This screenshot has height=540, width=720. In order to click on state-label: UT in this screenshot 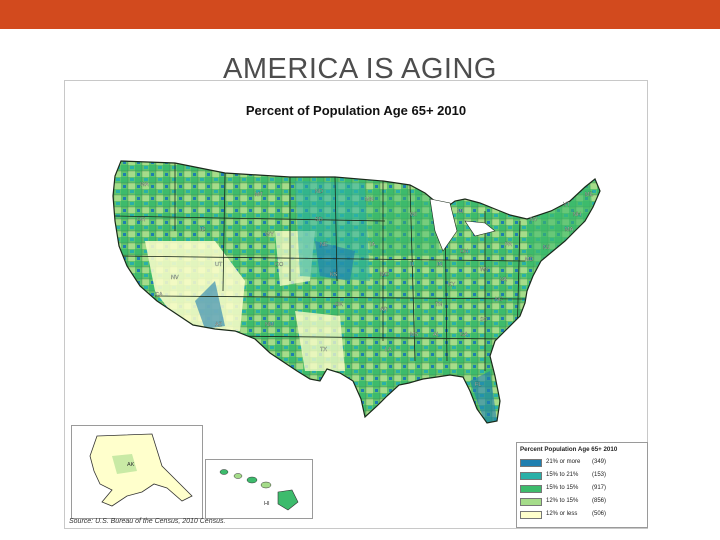, I will do `click(219, 265)`.